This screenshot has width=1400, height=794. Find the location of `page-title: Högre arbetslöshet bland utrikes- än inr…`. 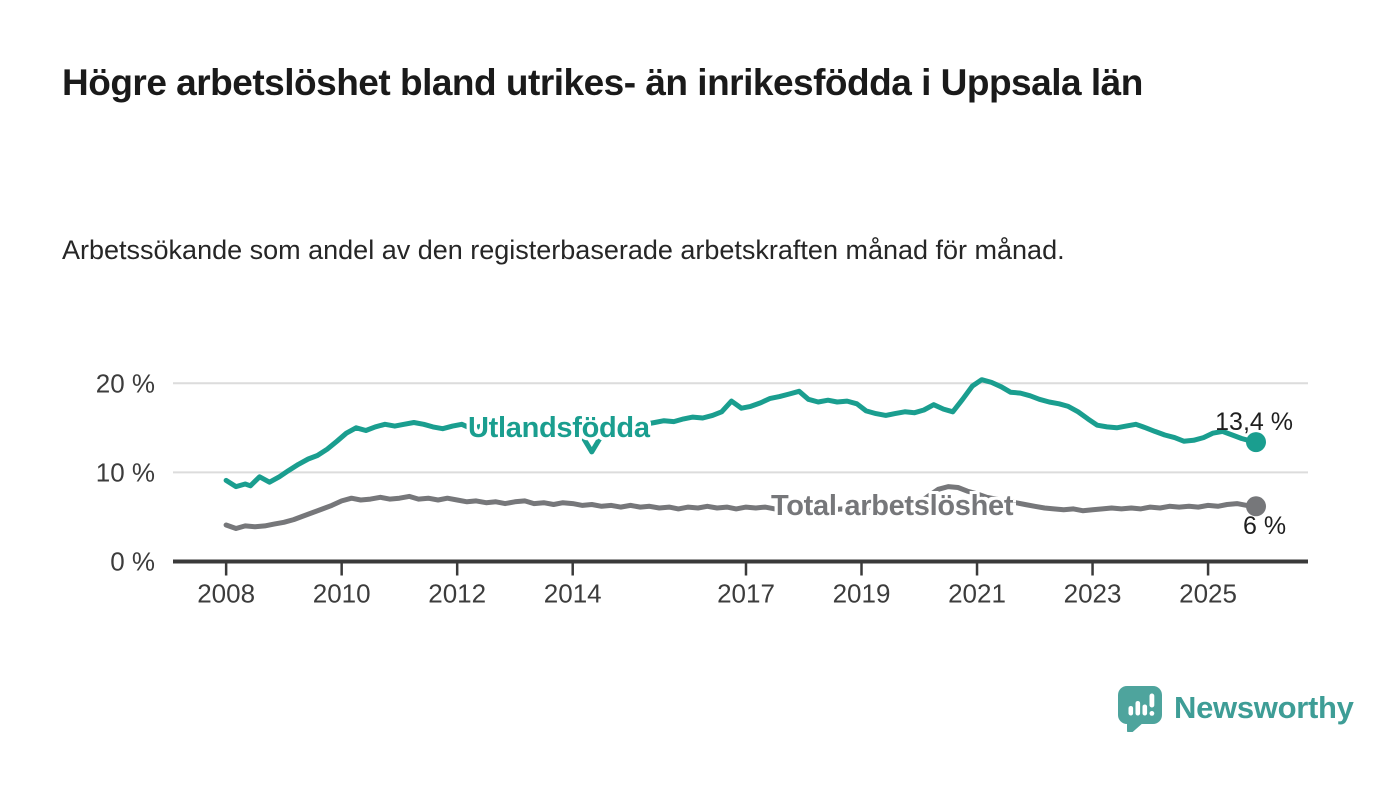

page-title: Högre arbetslöshet bland utrikes- än inr… is located at coordinates (602, 82).